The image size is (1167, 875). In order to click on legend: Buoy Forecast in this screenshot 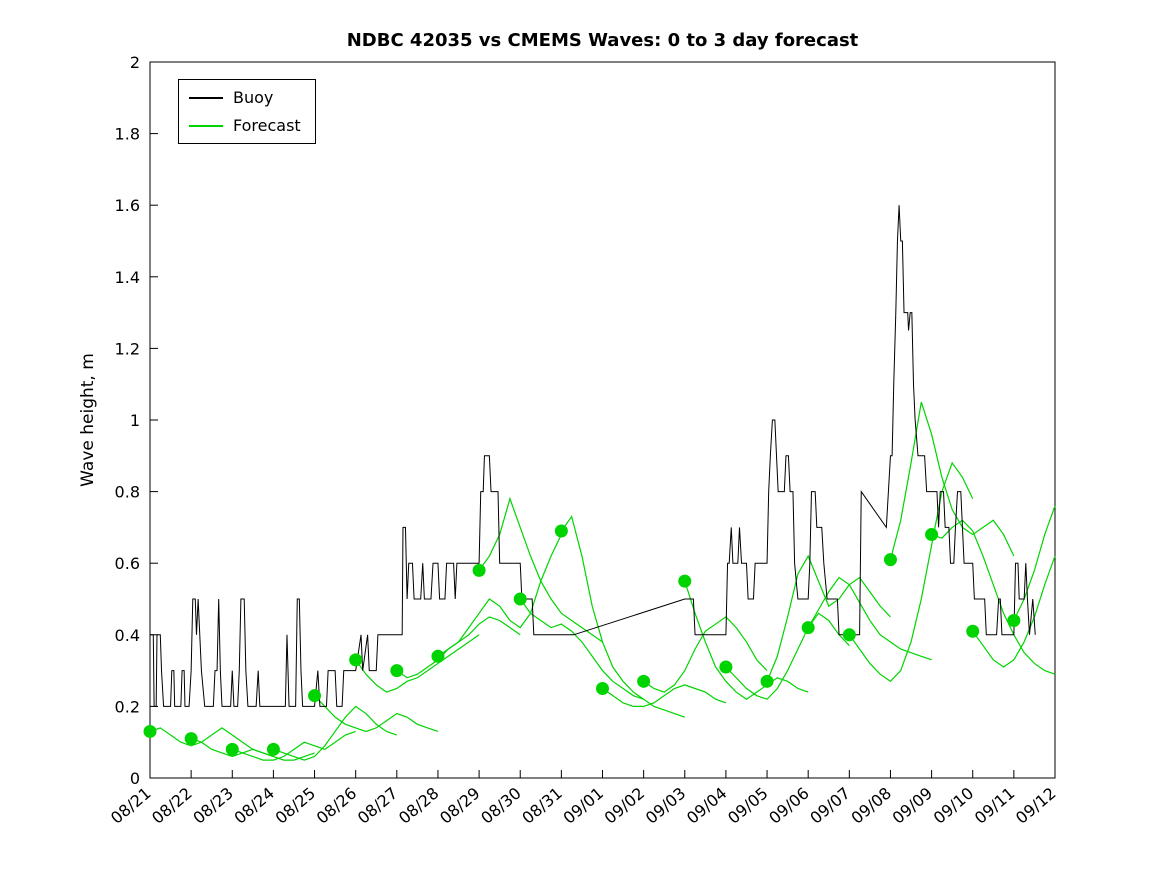, I will do `click(247, 111)`.